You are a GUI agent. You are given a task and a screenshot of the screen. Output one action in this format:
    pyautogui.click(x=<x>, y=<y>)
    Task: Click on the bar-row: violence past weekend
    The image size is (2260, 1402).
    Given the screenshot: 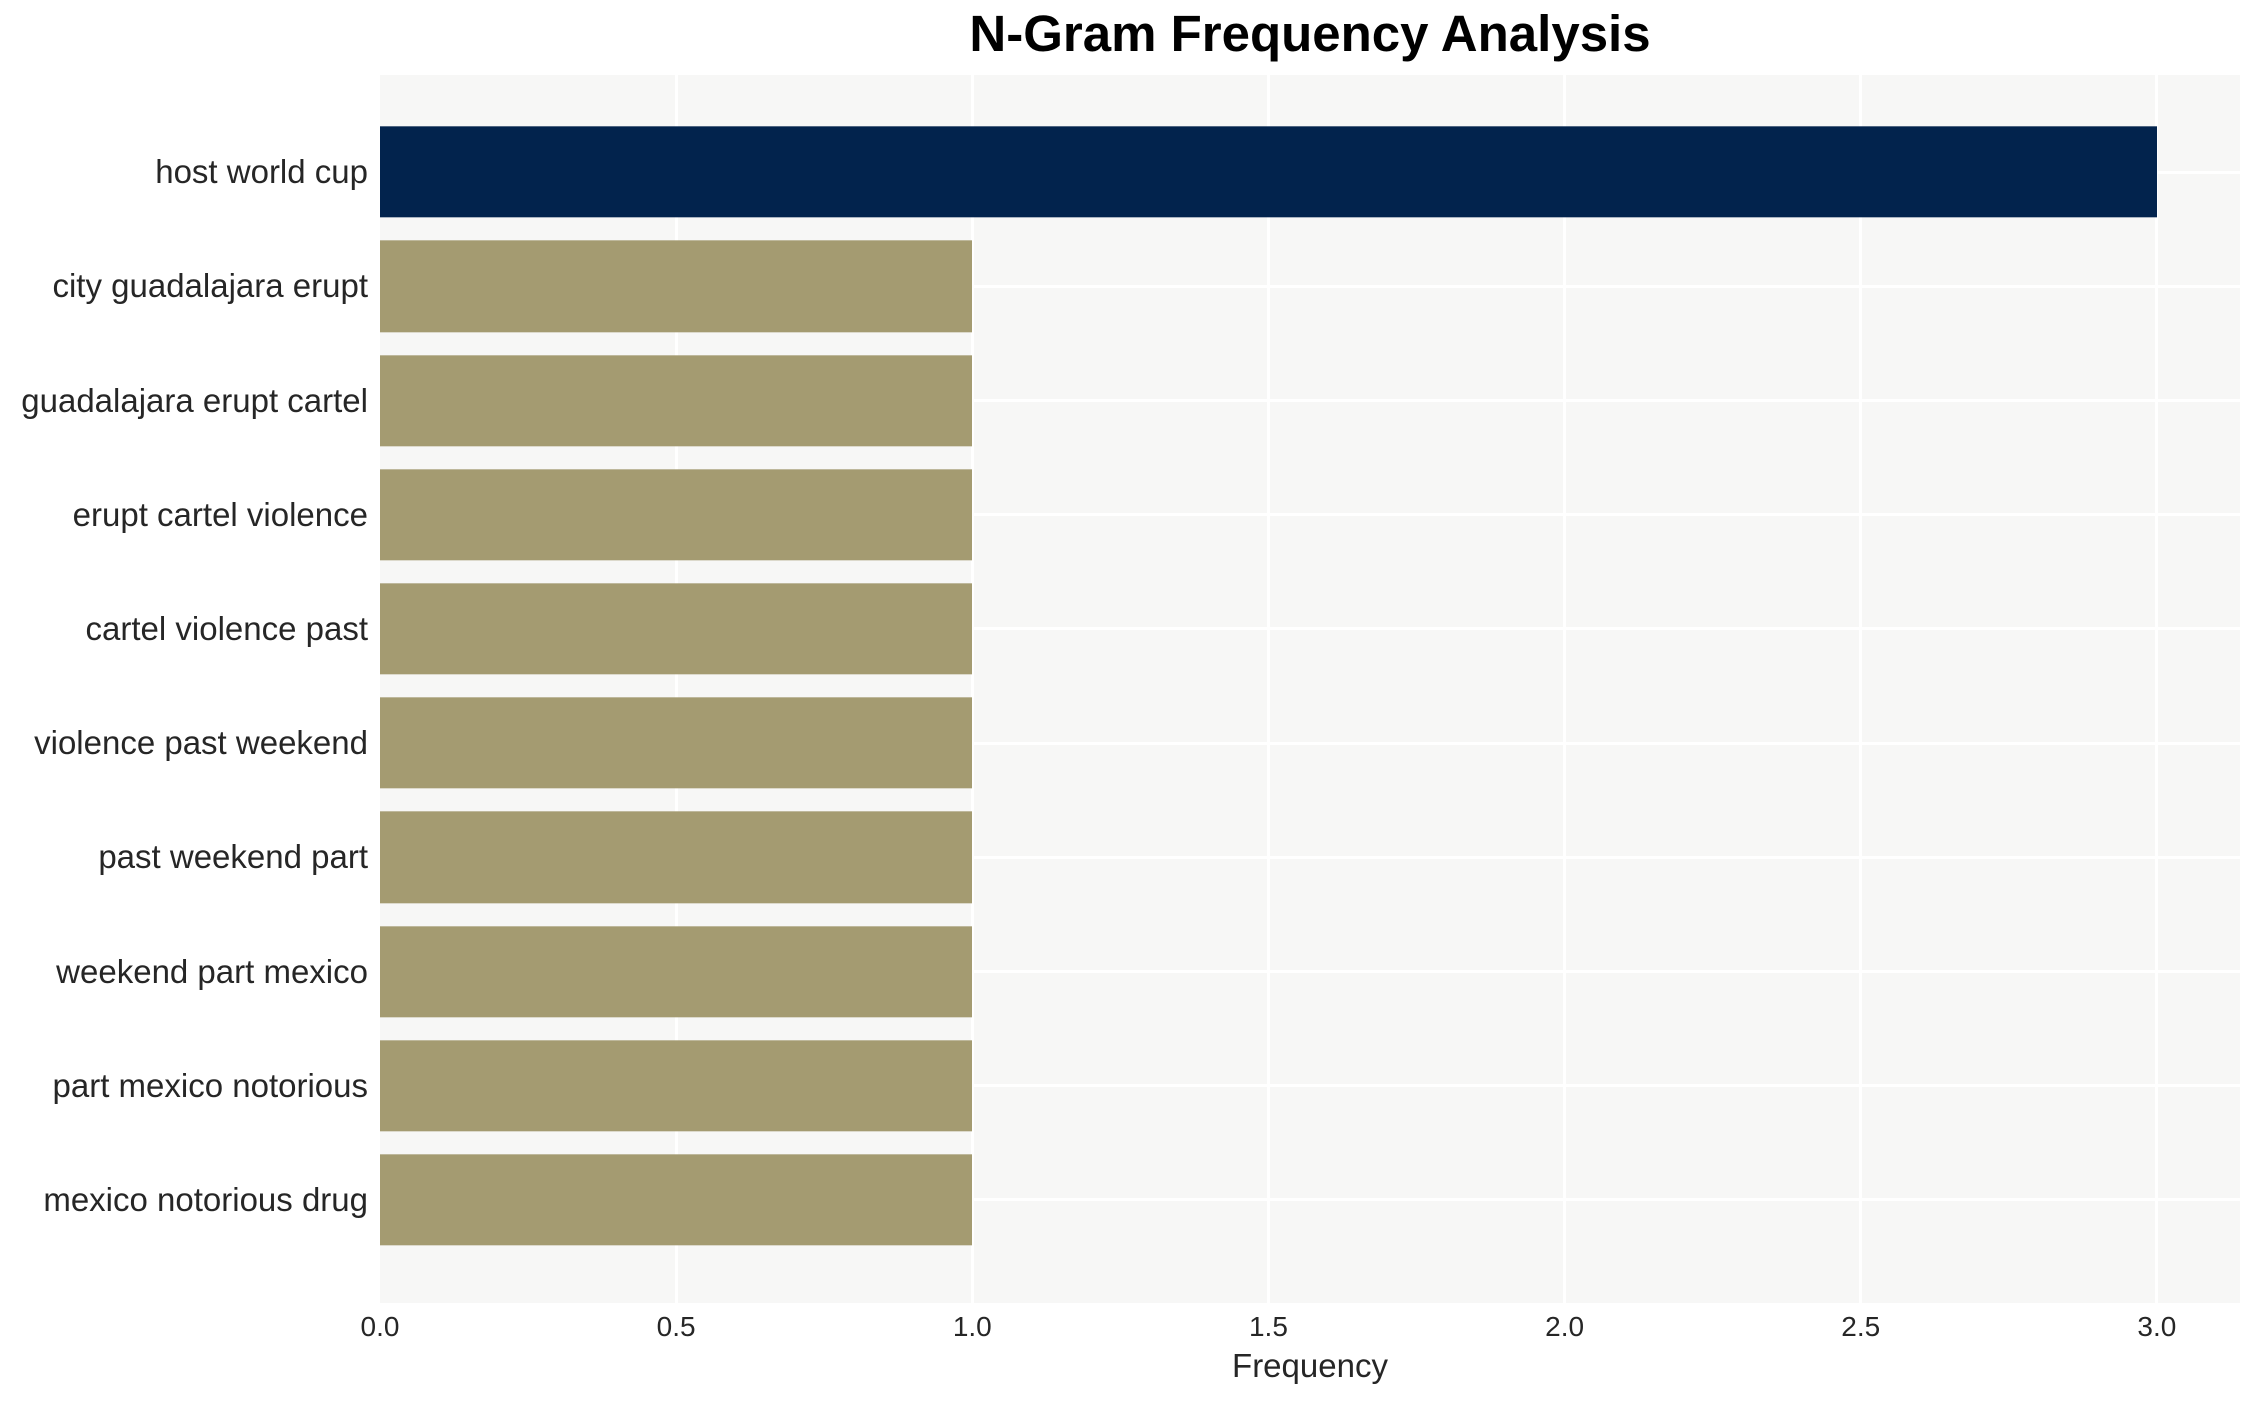 What is the action you would take?
    pyautogui.click(x=1120, y=743)
    